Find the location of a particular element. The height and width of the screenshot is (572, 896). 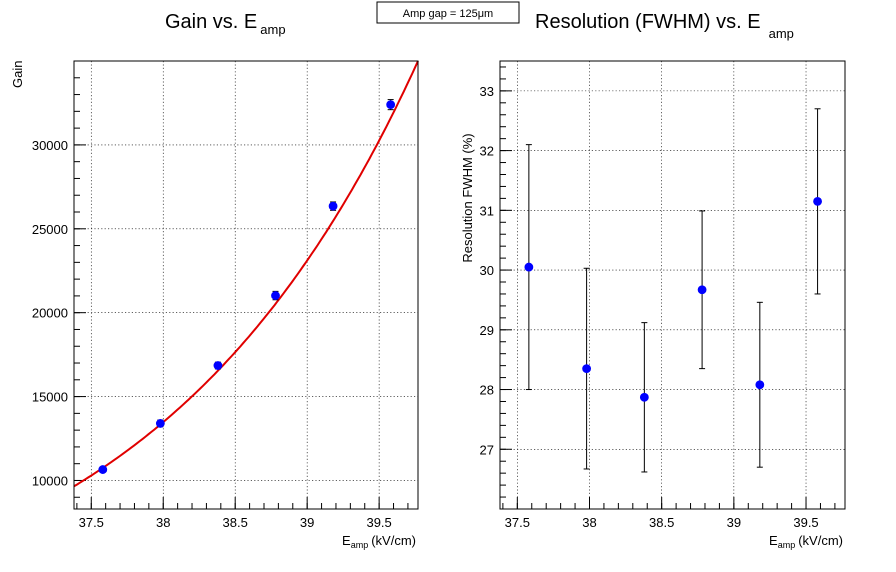

resolution-chart-xtick-label: 38 is located at coordinates (589, 522).